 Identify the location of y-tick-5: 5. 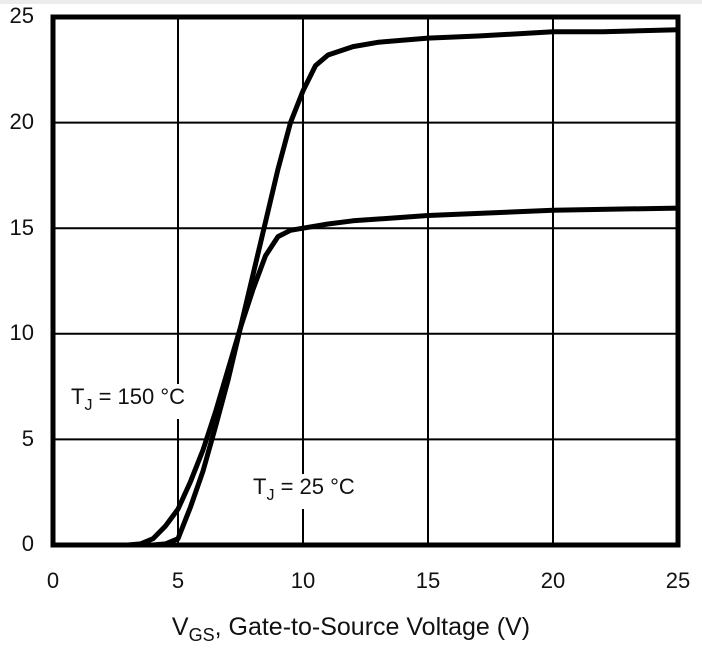
(27, 438).